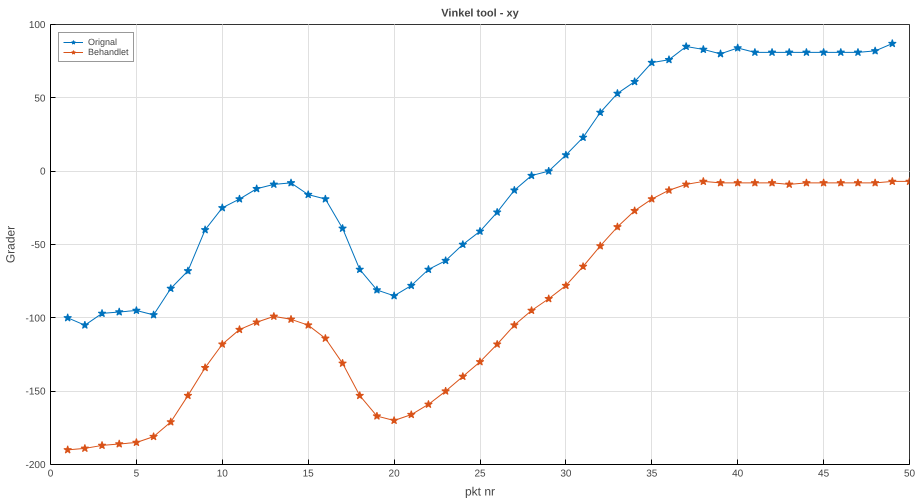 This screenshot has height=501, width=919. Describe the element at coordinates (222, 474) in the screenshot. I see `x-tick-label: 10` at that location.